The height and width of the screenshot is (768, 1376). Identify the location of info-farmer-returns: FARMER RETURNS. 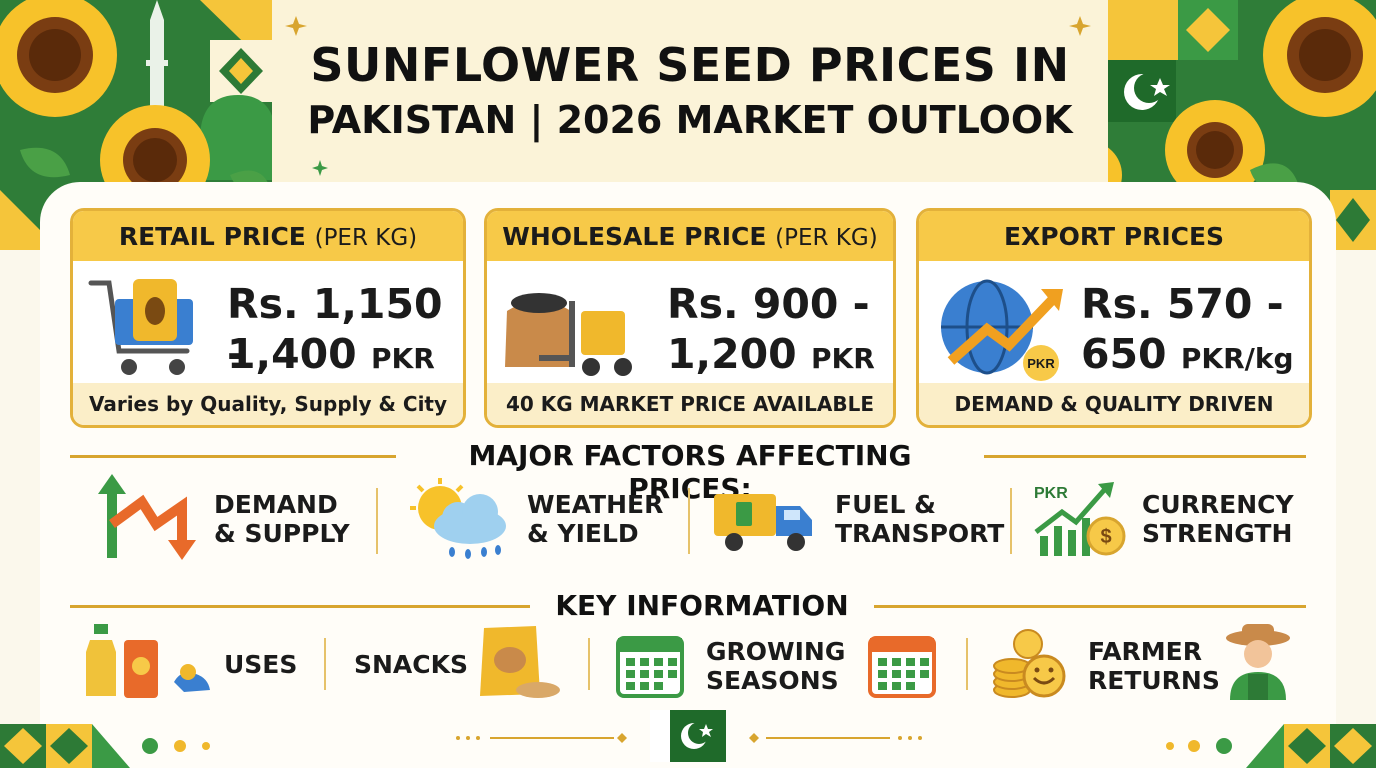
(1154, 666).